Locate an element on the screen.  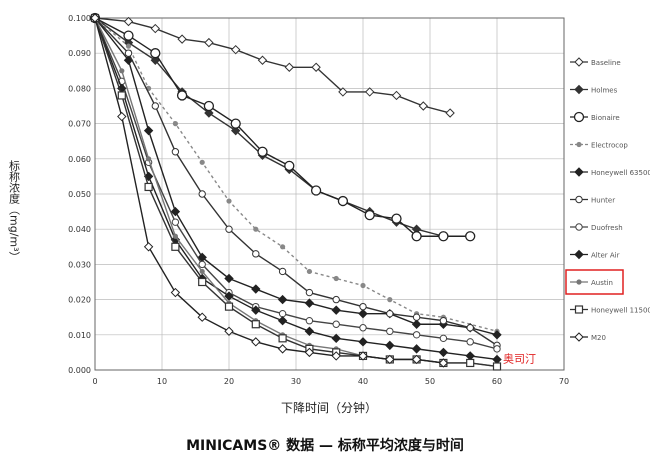
legend-label: Bionaire is located at coordinates (605, 118).